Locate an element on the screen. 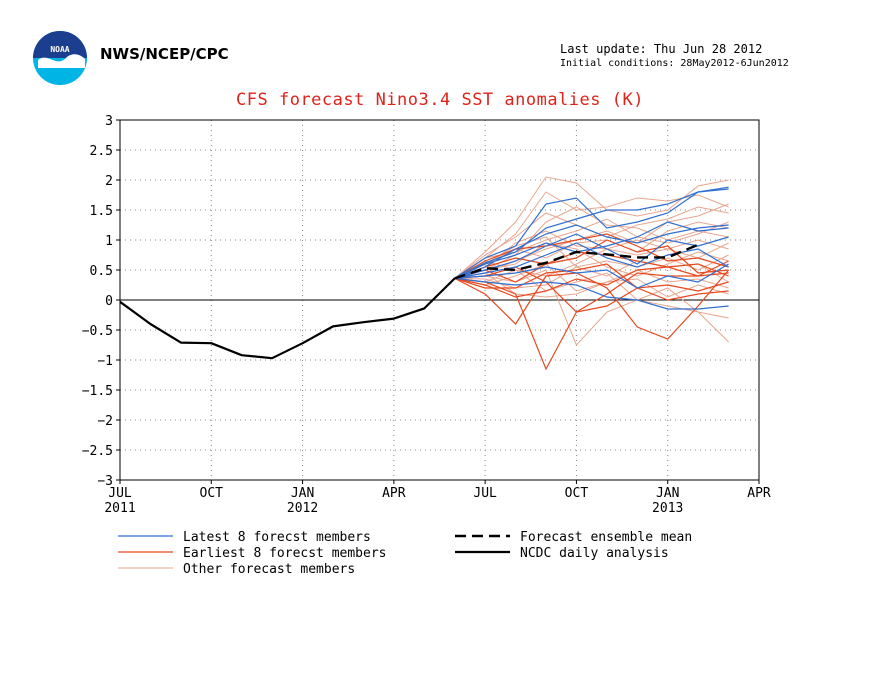 This screenshot has height=680, width=880. y-tick-label: 2 is located at coordinates (109, 181).